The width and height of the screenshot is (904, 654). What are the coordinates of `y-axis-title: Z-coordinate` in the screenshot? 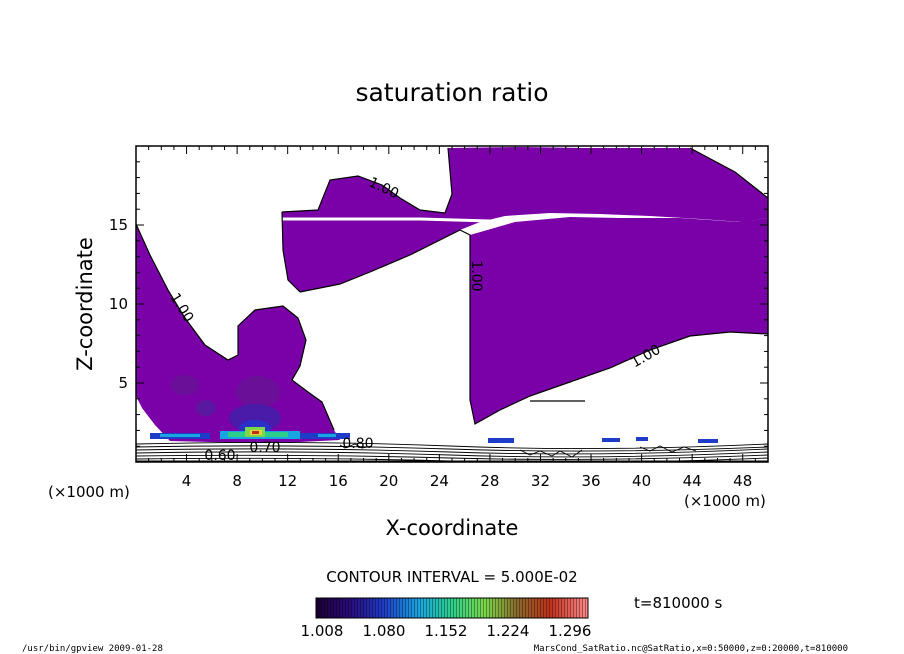 It's located at (85, 304).